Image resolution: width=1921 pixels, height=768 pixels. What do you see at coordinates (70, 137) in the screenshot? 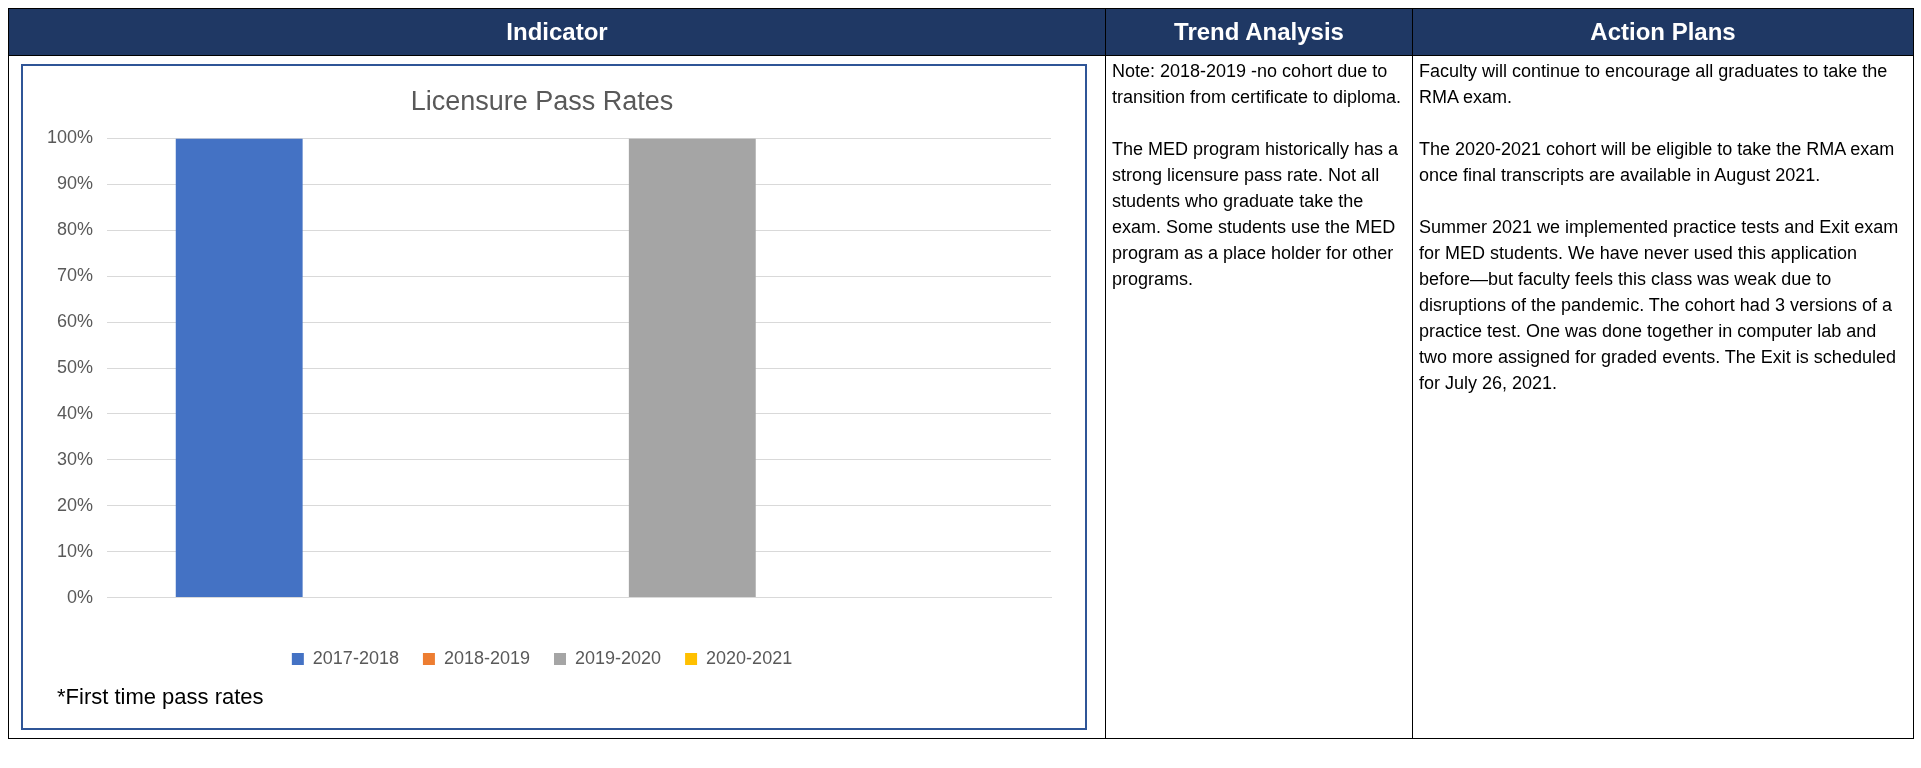
I see `y-tick-label: 100%` at bounding box center [70, 137].